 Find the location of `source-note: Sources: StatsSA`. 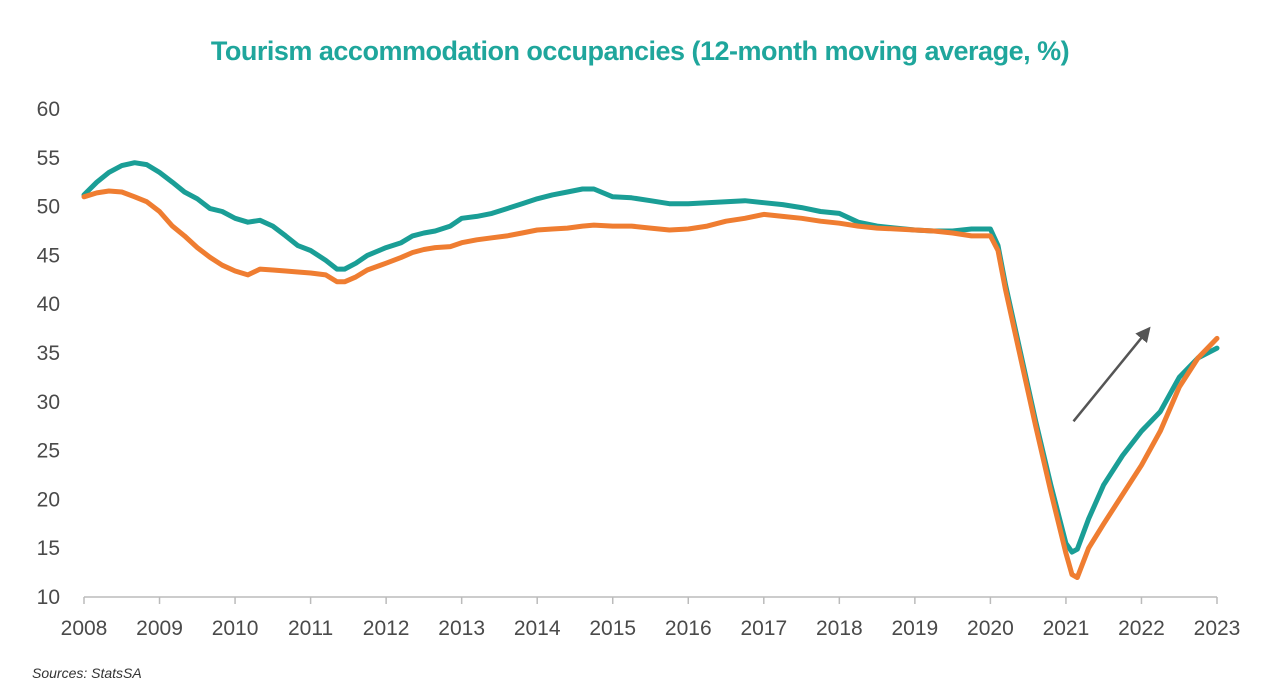

source-note: Sources: StatsSA is located at coordinates (87, 673).